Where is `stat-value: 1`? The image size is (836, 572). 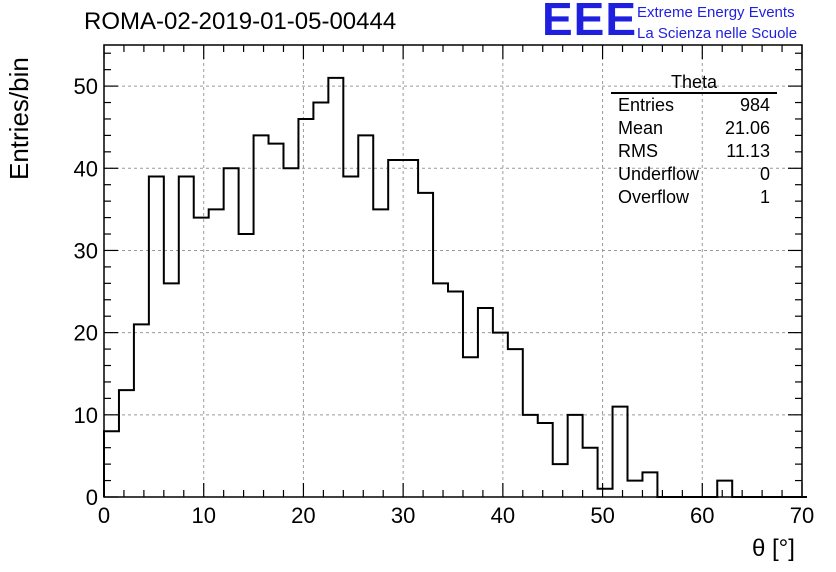 stat-value: 1 is located at coordinates (764, 197).